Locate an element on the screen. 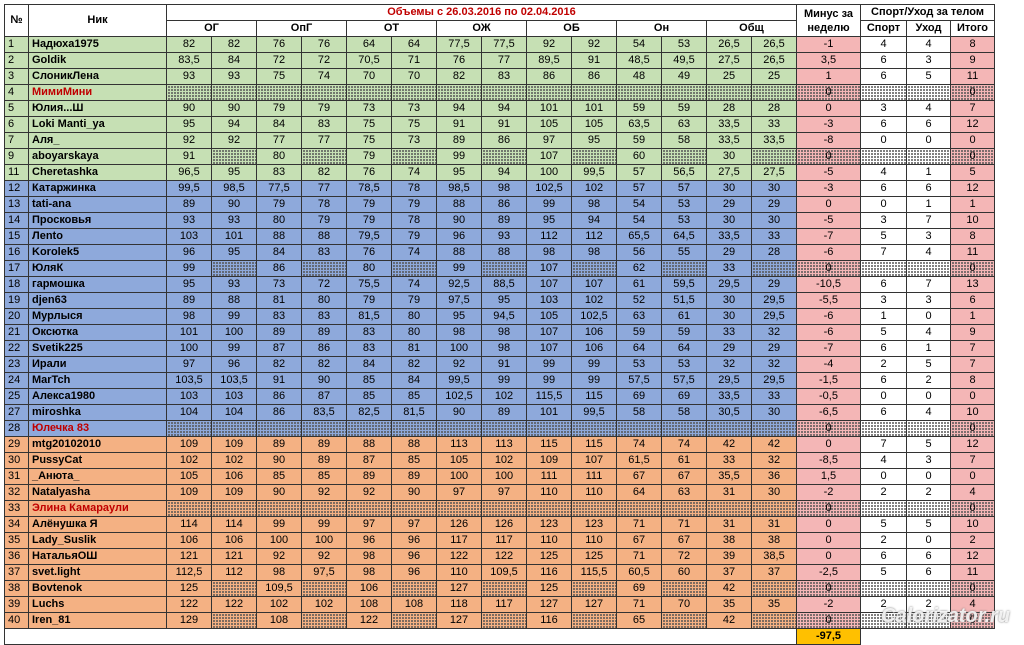  measure-cell: 126 is located at coordinates (504, 524).